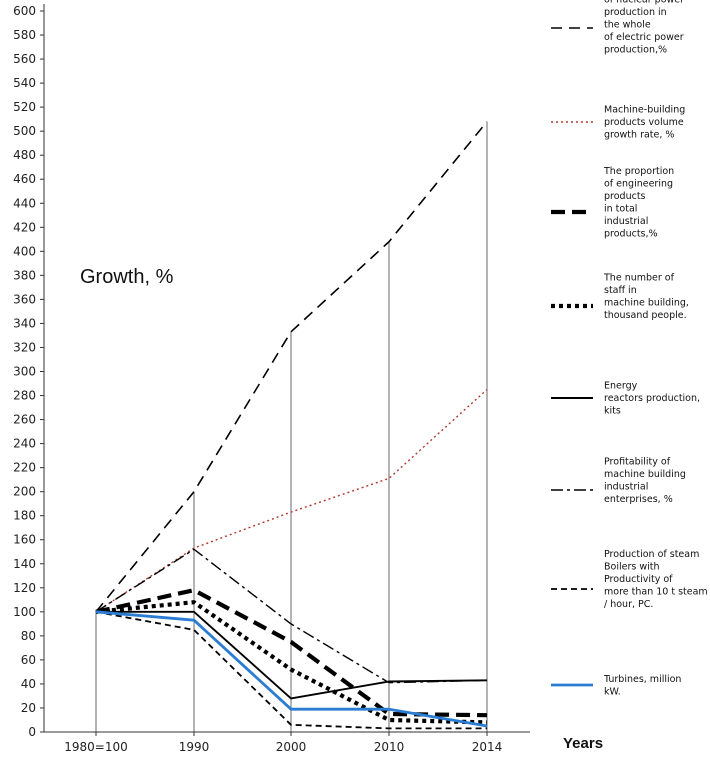  I want to click on x-tick-label: 1980=100, so click(96, 747).